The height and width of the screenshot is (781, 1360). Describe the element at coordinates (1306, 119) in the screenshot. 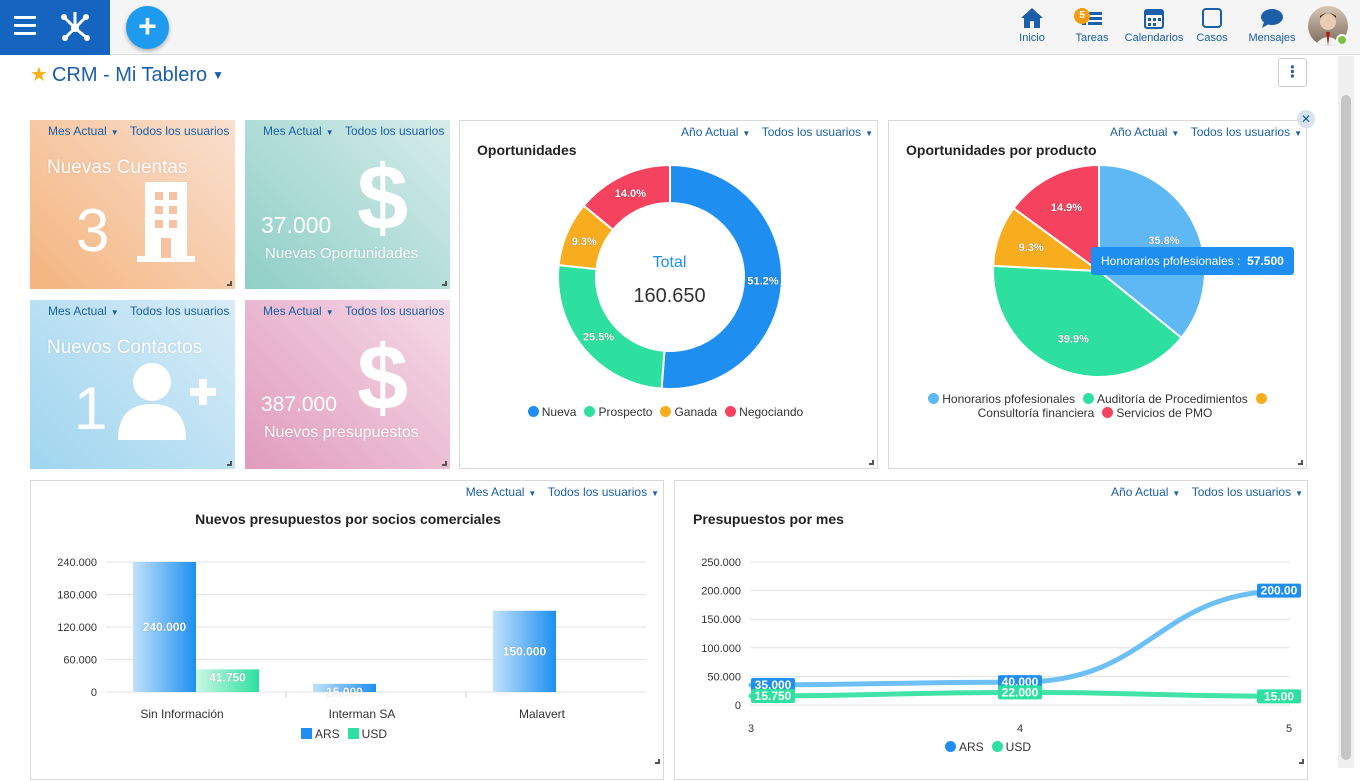

I see `close-icon: ✕` at that location.